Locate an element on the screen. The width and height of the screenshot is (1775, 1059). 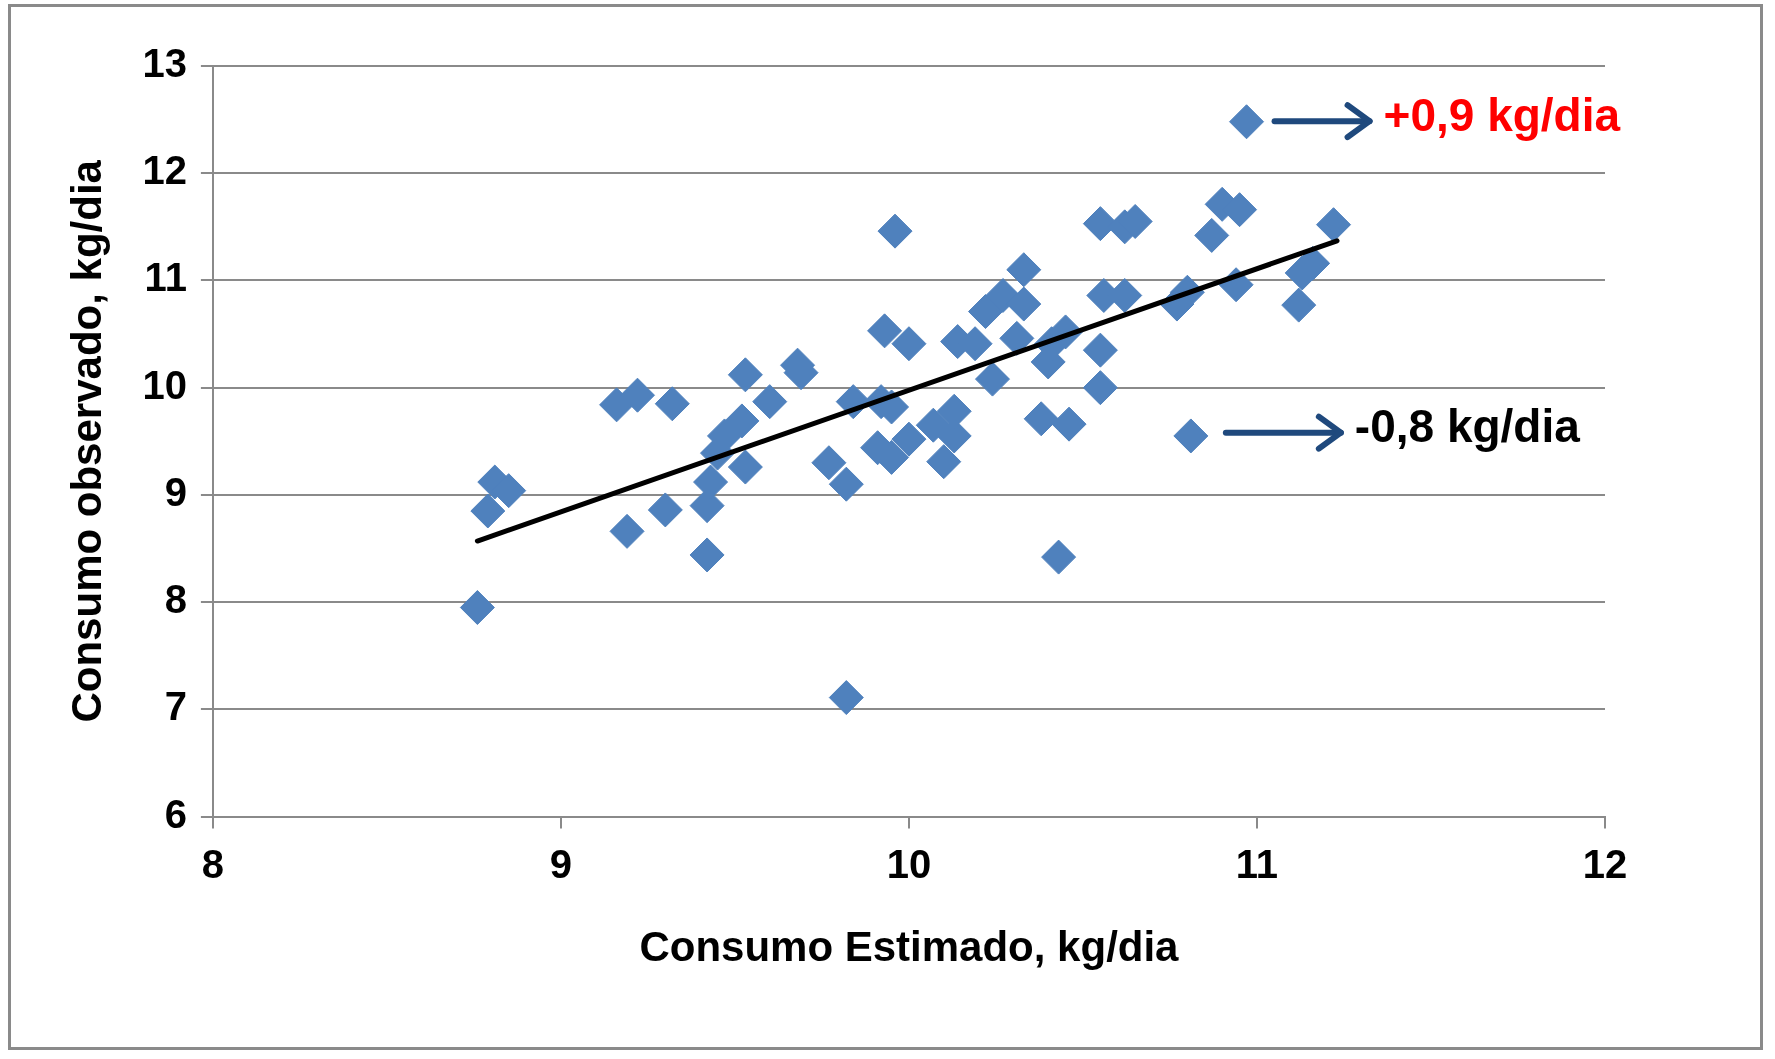
x-tick-label: 9 is located at coordinates (561, 863).